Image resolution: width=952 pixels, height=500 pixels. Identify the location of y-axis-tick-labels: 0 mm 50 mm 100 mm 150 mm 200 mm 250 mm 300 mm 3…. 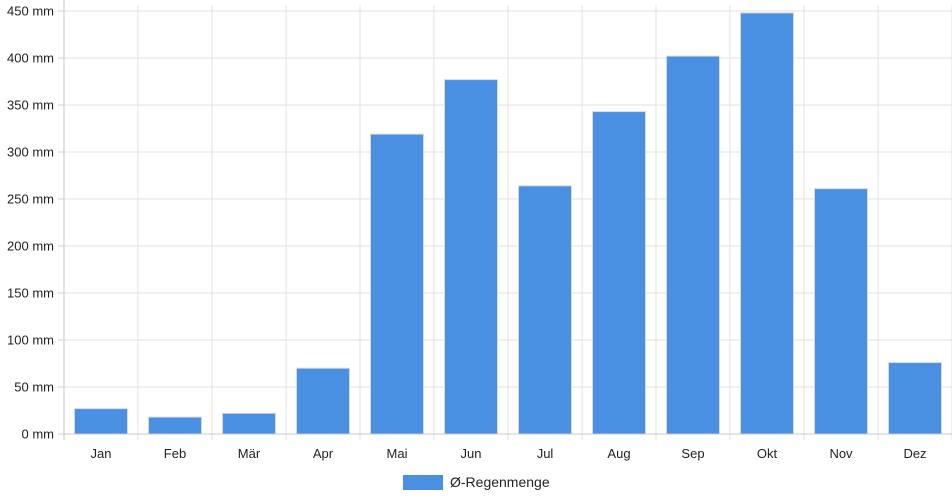
(30, 223).